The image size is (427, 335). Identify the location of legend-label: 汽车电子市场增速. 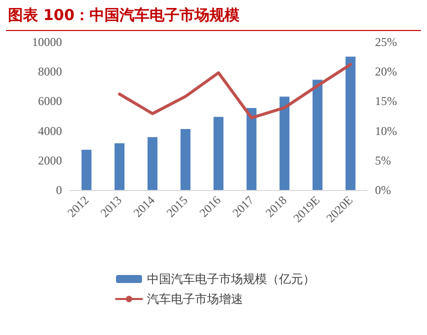
(195, 299).